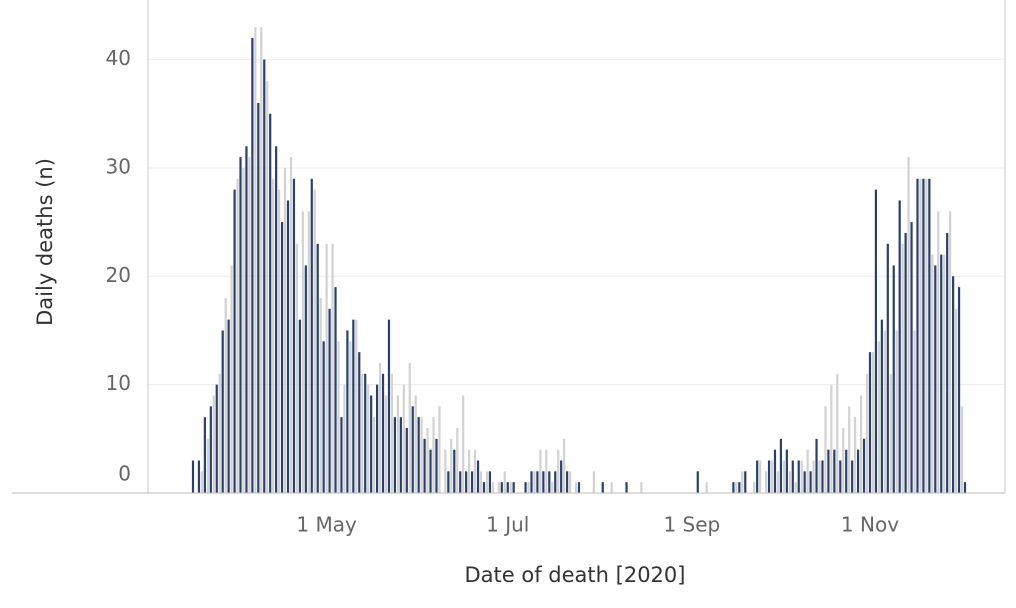 The height and width of the screenshot is (608, 1016). I want to click on y-axis-title: Daily deaths (n), so click(45, 242).